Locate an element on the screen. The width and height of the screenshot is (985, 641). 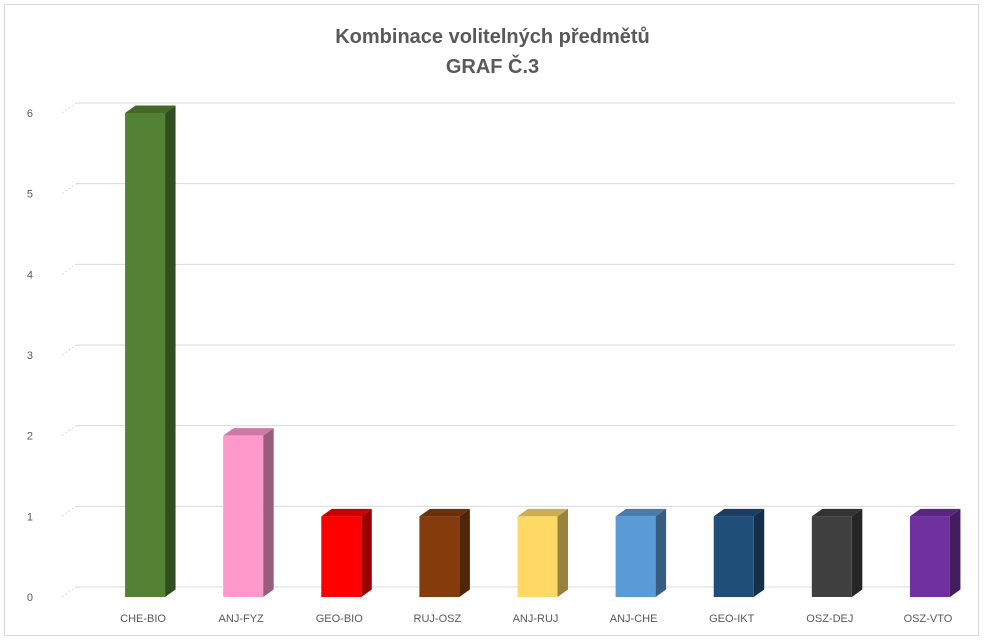
y-tick-label: 6 is located at coordinates (30, 114).